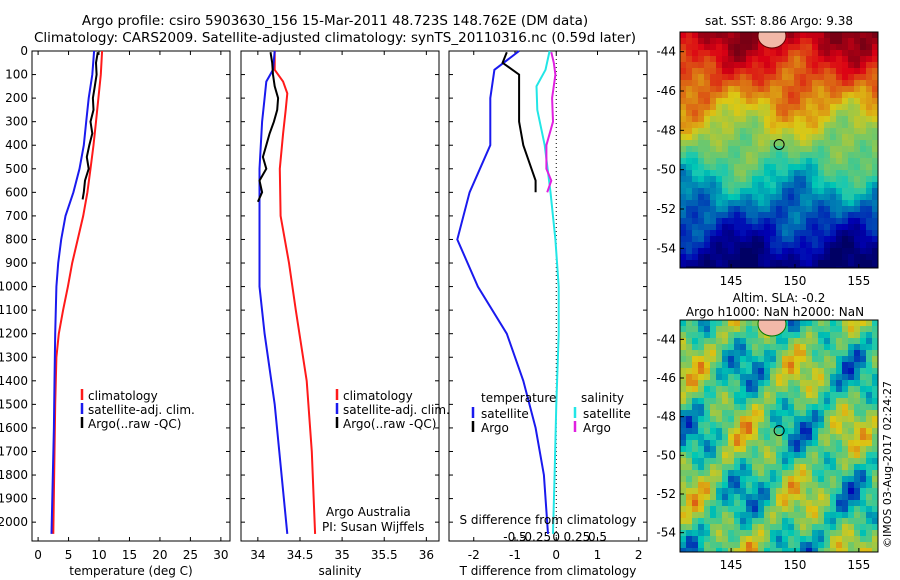 This screenshot has width=900, height=580. I want to click on y-tick-label: 900, so click(16, 263).